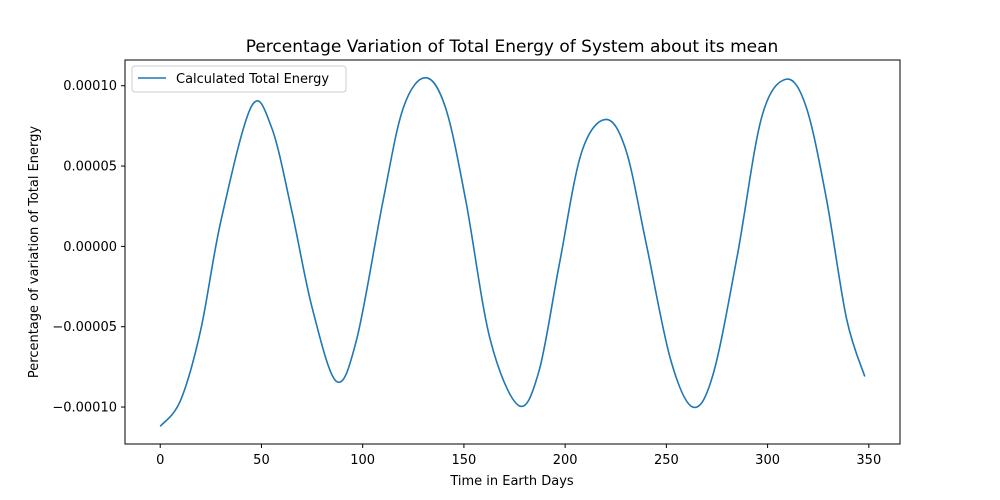 The height and width of the screenshot is (500, 1000). I want to click on x-tick-label: 150, so click(463, 460).